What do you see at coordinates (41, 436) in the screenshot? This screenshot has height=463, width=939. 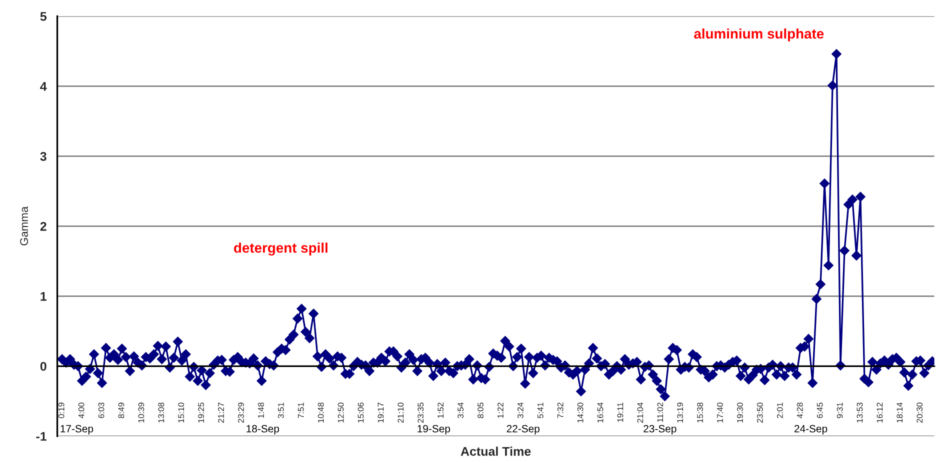 I see `y-tick-label: -1` at bounding box center [41, 436].